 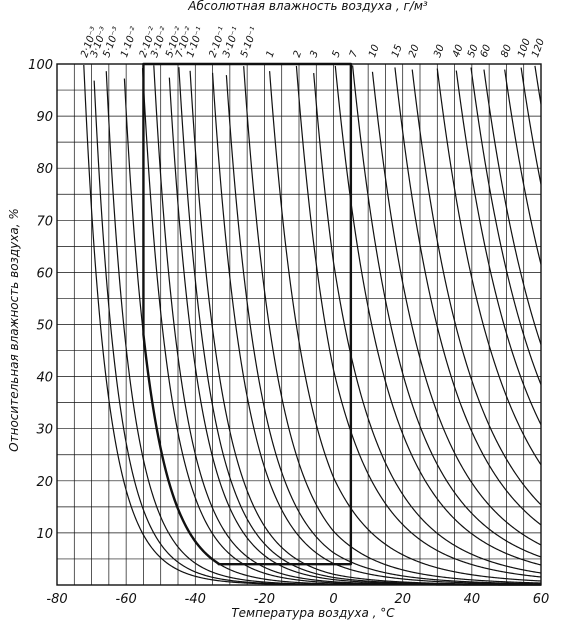 What do you see at coordinates (40, 300) in the screenshot?
I see `y-tick-labels: 10 20 30 40 50 60 70 80 90 100` at bounding box center [40, 300].